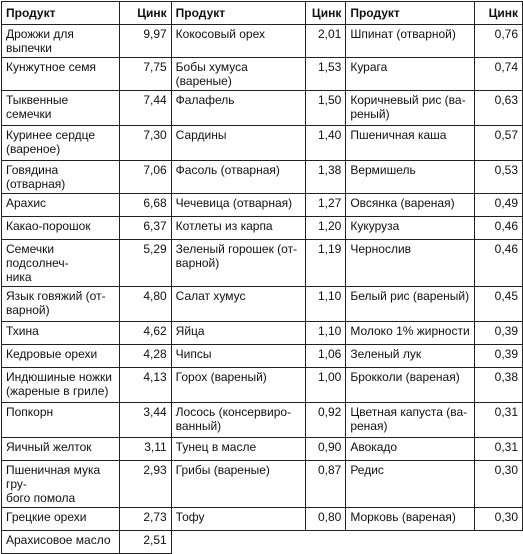  What do you see at coordinates (498, 177) in the screenshot?
I see `zinc-value-cell-3: 0,53` at bounding box center [498, 177].